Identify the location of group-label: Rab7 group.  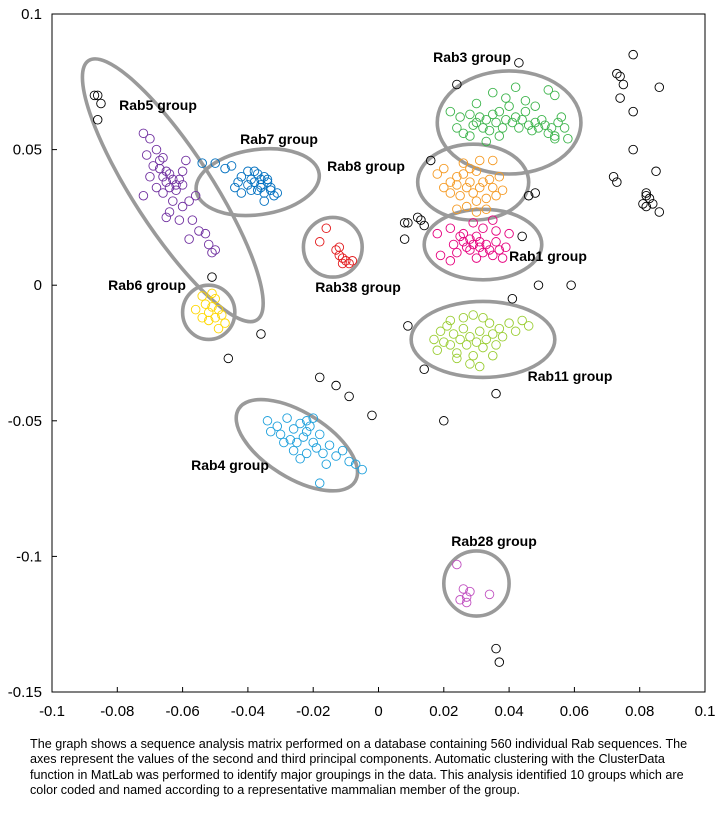
(279, 139).